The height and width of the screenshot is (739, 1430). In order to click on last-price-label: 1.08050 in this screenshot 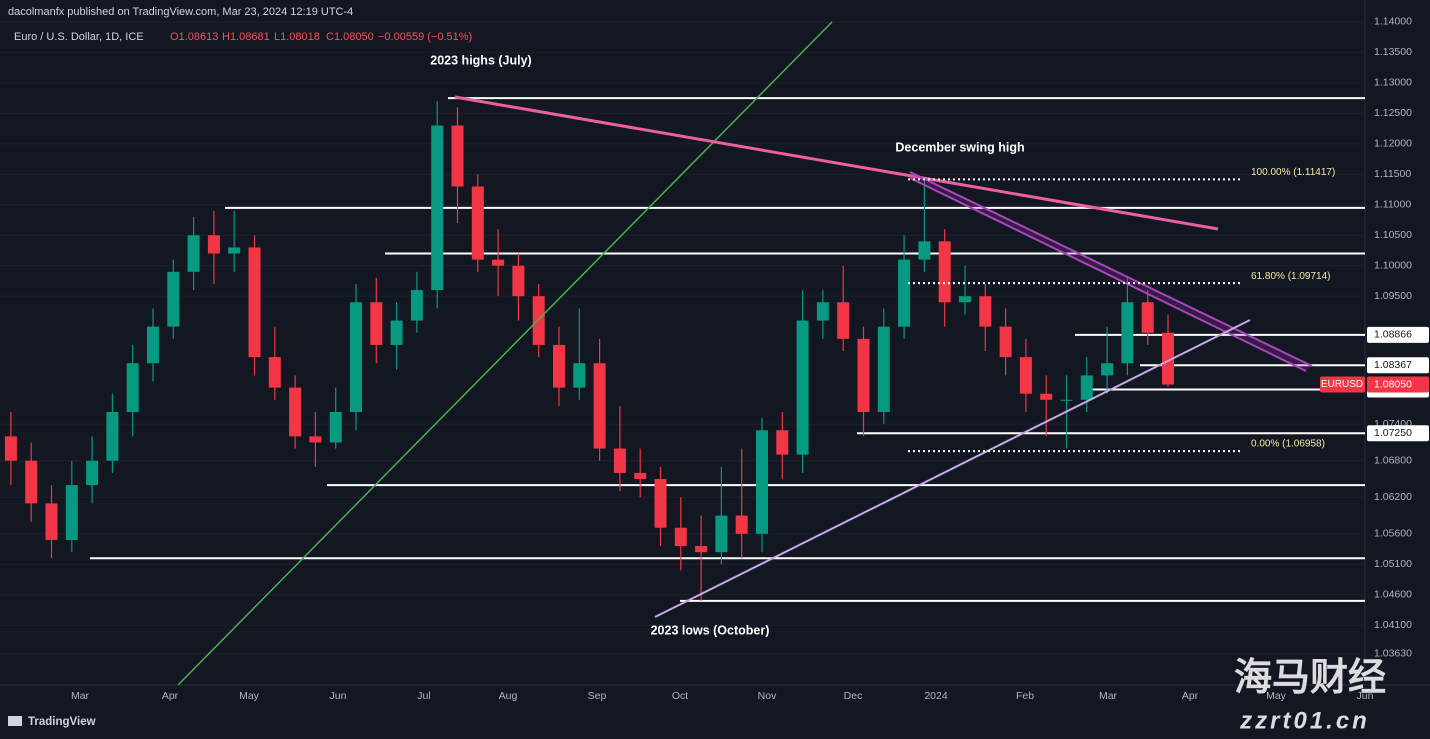, I will do `click(1393, 384)`.